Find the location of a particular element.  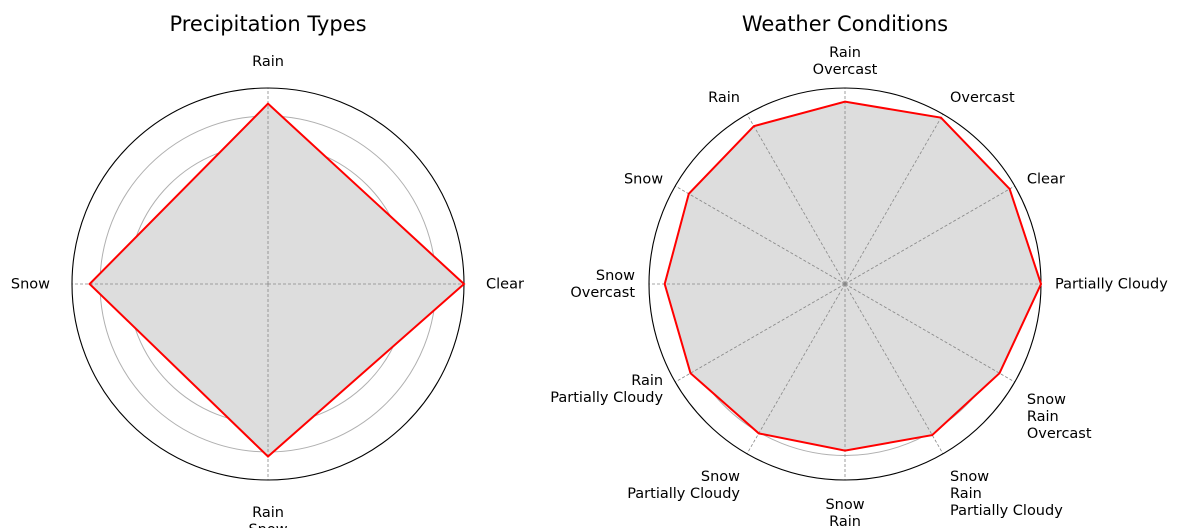

category-label: Overcast is located at coordinates (982, 98).